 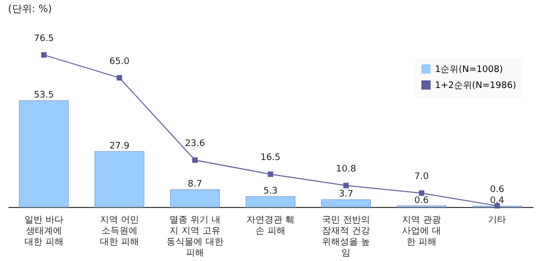 I want to click on x-tick-label: 지역 어민 소득원에 대한 피해, so click(x=119, y=232).